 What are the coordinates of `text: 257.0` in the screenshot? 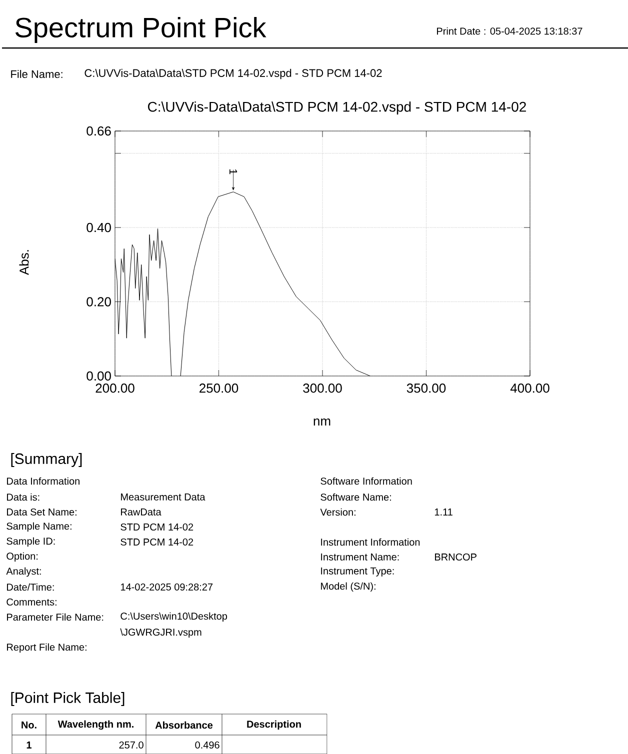 It's located at (131, 745).